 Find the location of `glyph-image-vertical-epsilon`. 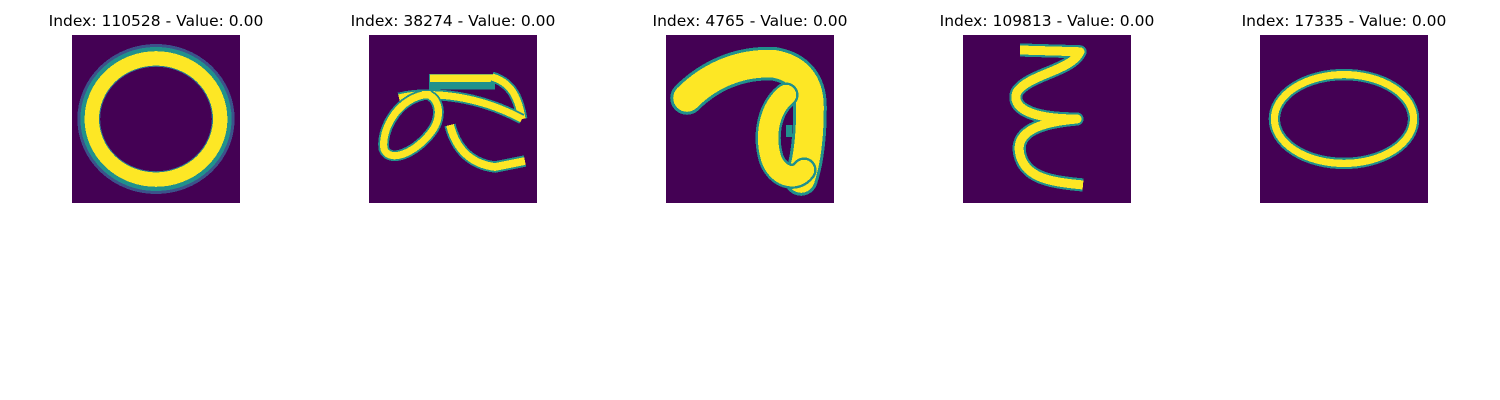

glyph-image-vertical-epsilon is located at coordinates (1047, 119).